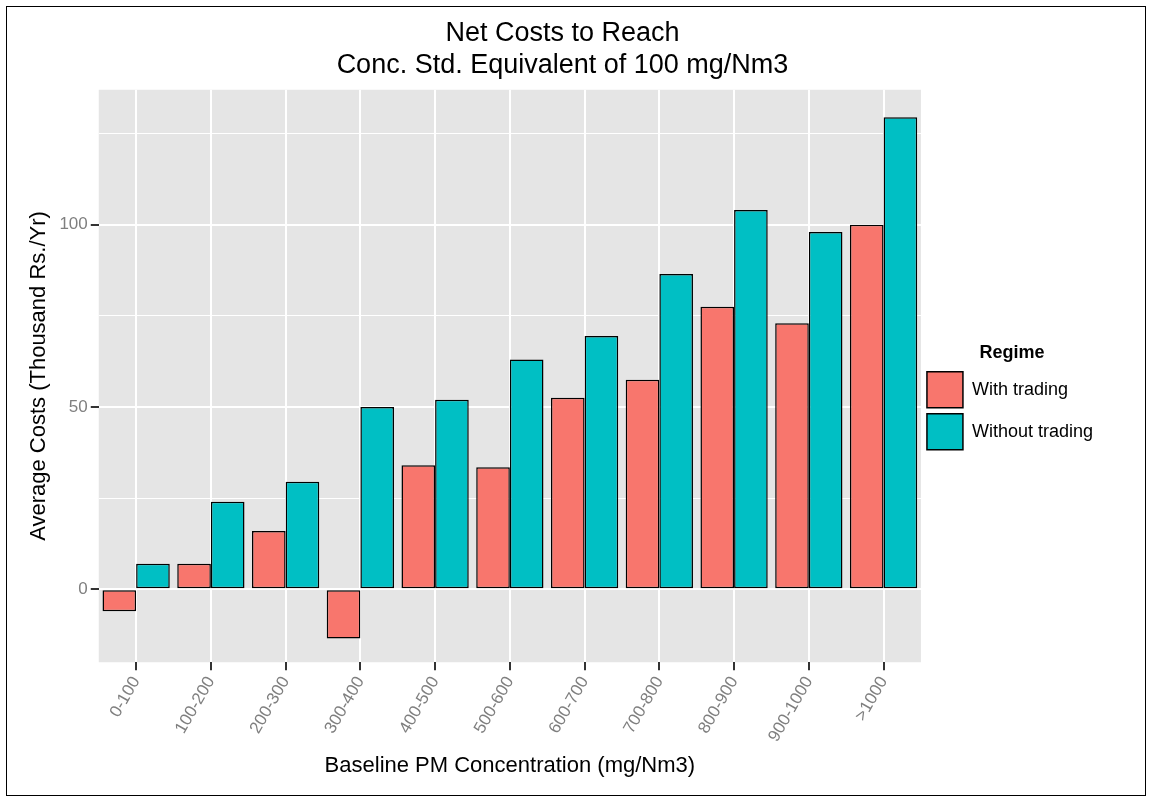 The width and height of the screenshot is (1154, 804). I want to click on y-tick-label: 50, so click(78, 406).